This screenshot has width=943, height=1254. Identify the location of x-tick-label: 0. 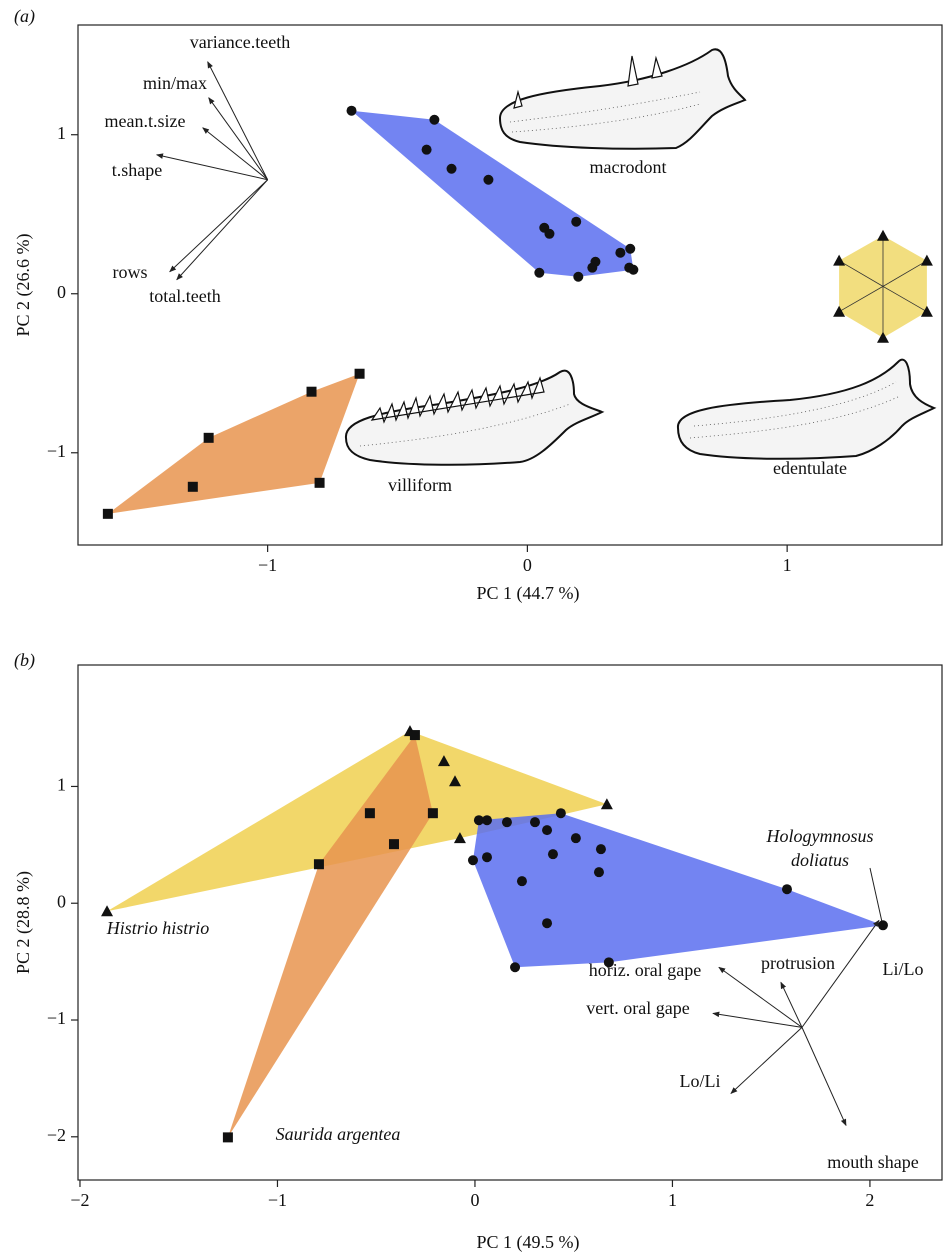
(527, 565).